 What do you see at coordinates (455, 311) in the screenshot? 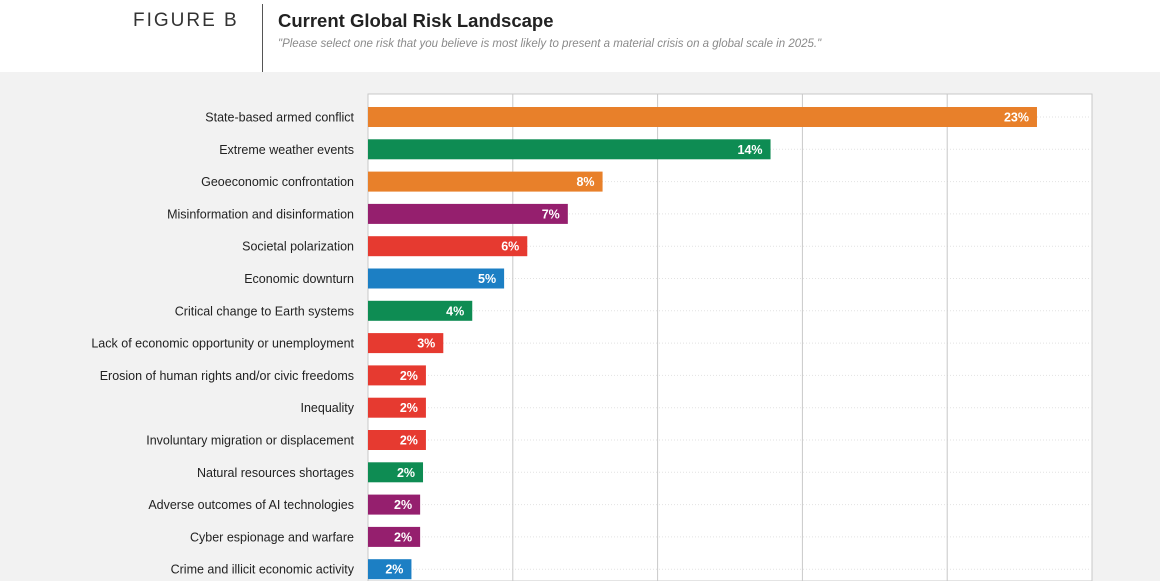
I see `value-label: 4%` at bounding box center [455, 311].